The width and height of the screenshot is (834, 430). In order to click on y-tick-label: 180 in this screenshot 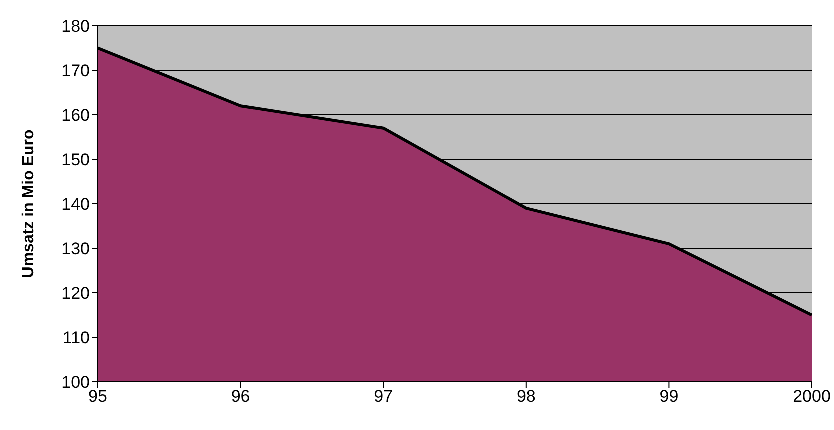, I will do `click(76, 26)`.